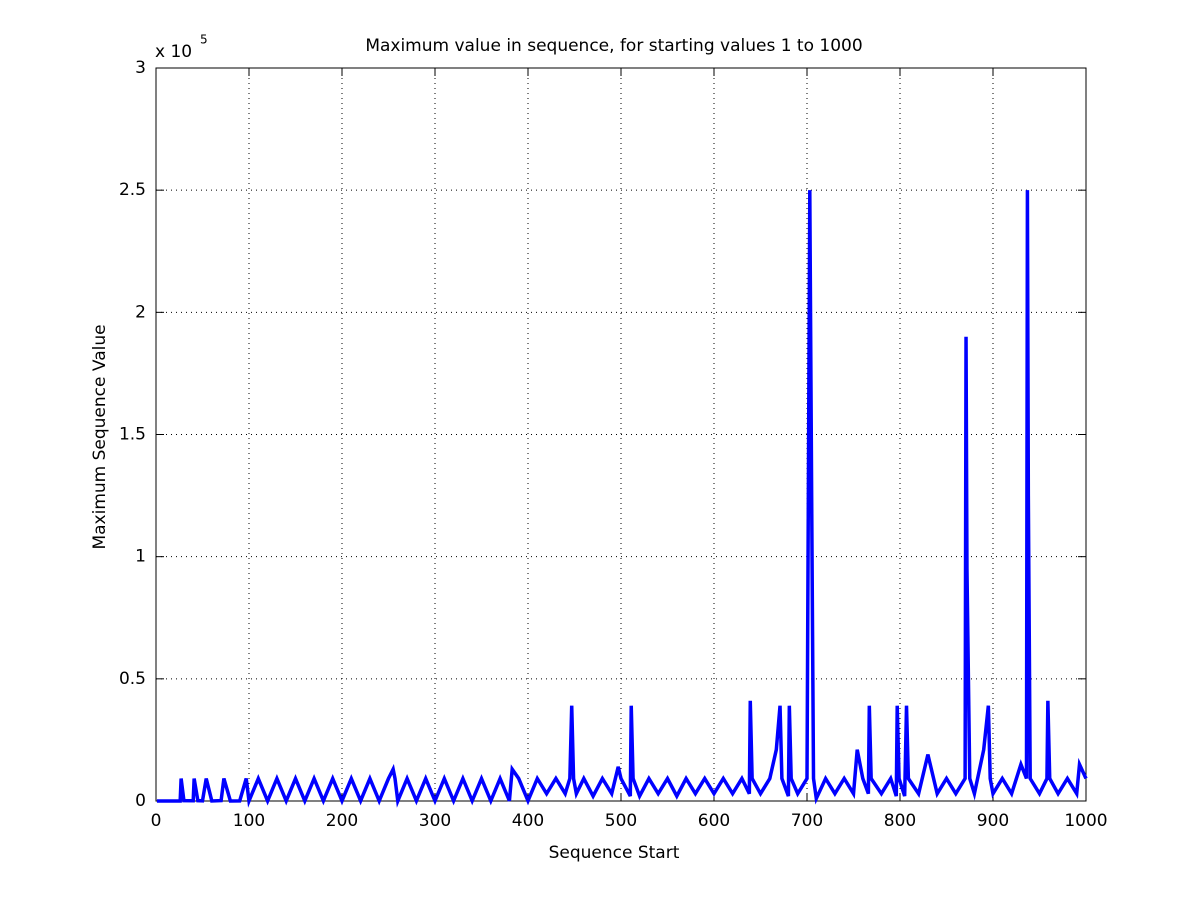 The image size is (1200, 901). Describe the element at coordinates (621, 821) in the screenshot. I see `x-tick-label: 500` at that location.